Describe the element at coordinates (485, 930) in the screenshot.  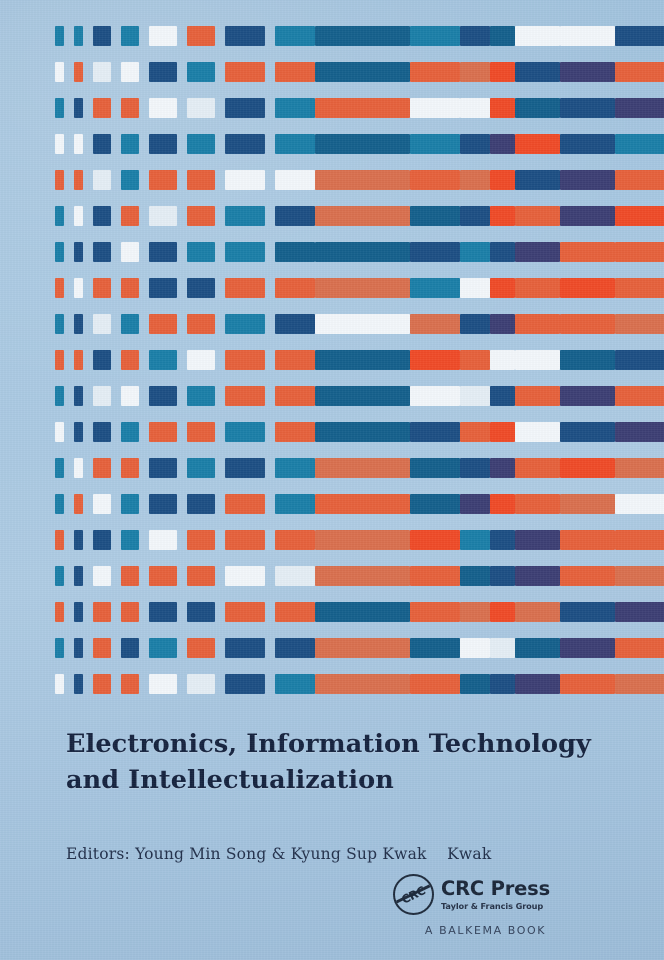
I see `imprint-label: A BALKEMA BOOK` at that location.